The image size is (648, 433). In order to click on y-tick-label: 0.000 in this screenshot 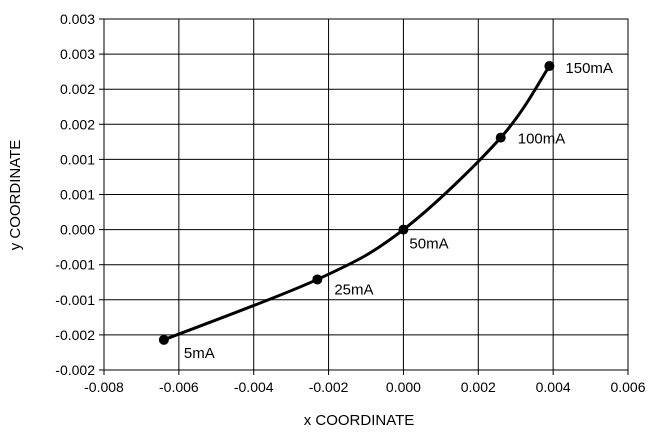, I will do `click(77, 230)`.